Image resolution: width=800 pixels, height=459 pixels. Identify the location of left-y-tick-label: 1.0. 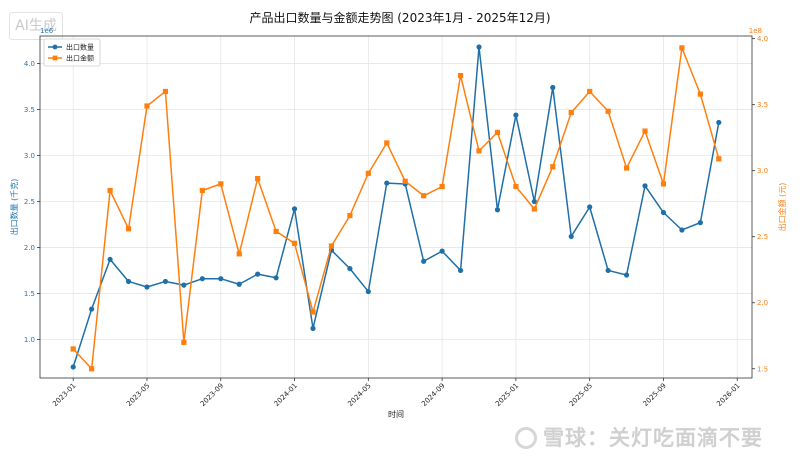
(29, 340).